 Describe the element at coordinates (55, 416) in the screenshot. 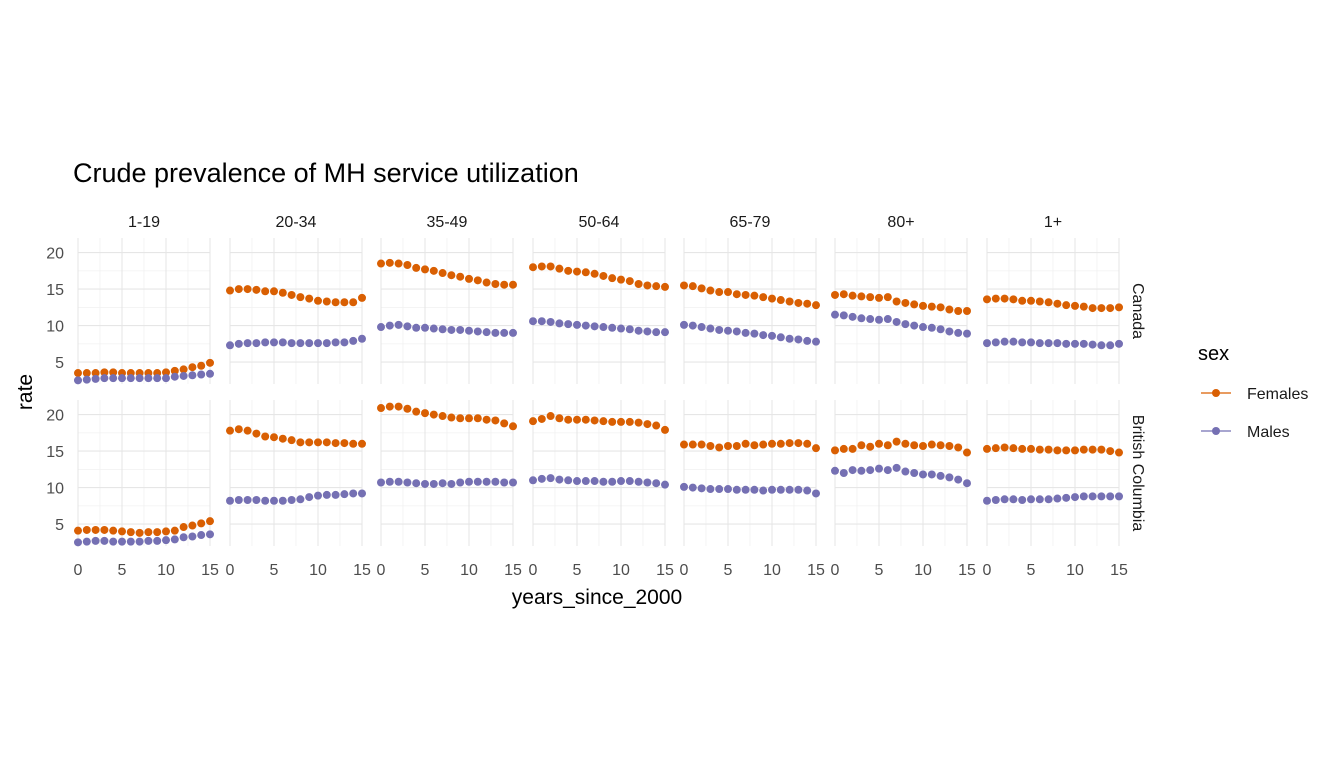

I see `y-tick-label: 20` at that location.